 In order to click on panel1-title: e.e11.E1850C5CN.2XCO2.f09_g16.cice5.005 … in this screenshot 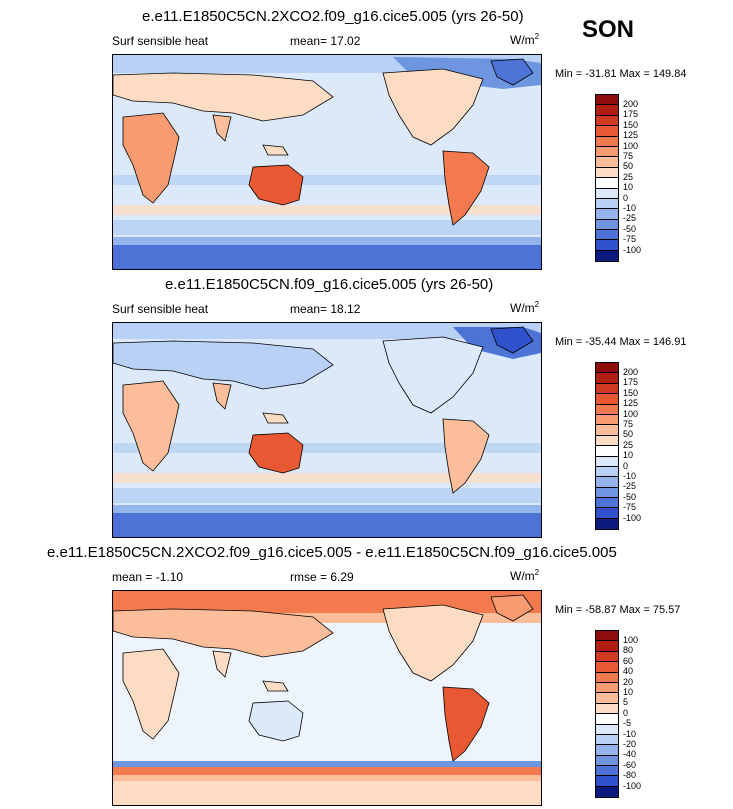, I will do `click(333, 16)`.